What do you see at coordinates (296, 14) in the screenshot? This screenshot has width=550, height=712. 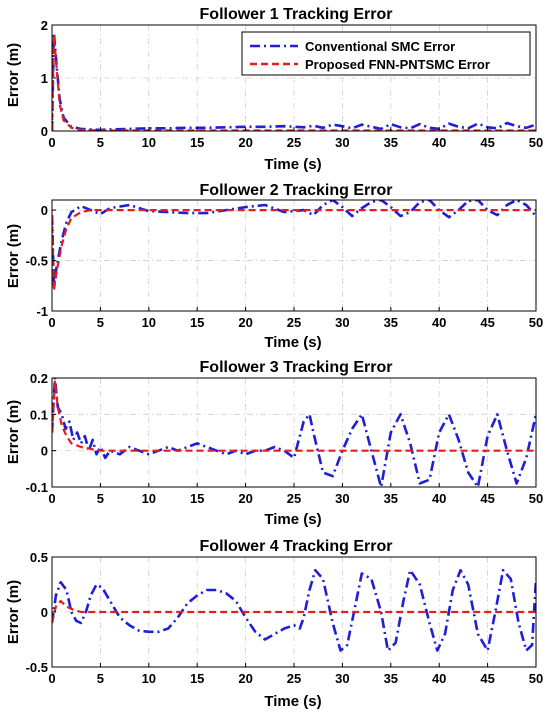 I see `panel-title: Follower 1 Tracking Error` at bounding box center [296, 14].